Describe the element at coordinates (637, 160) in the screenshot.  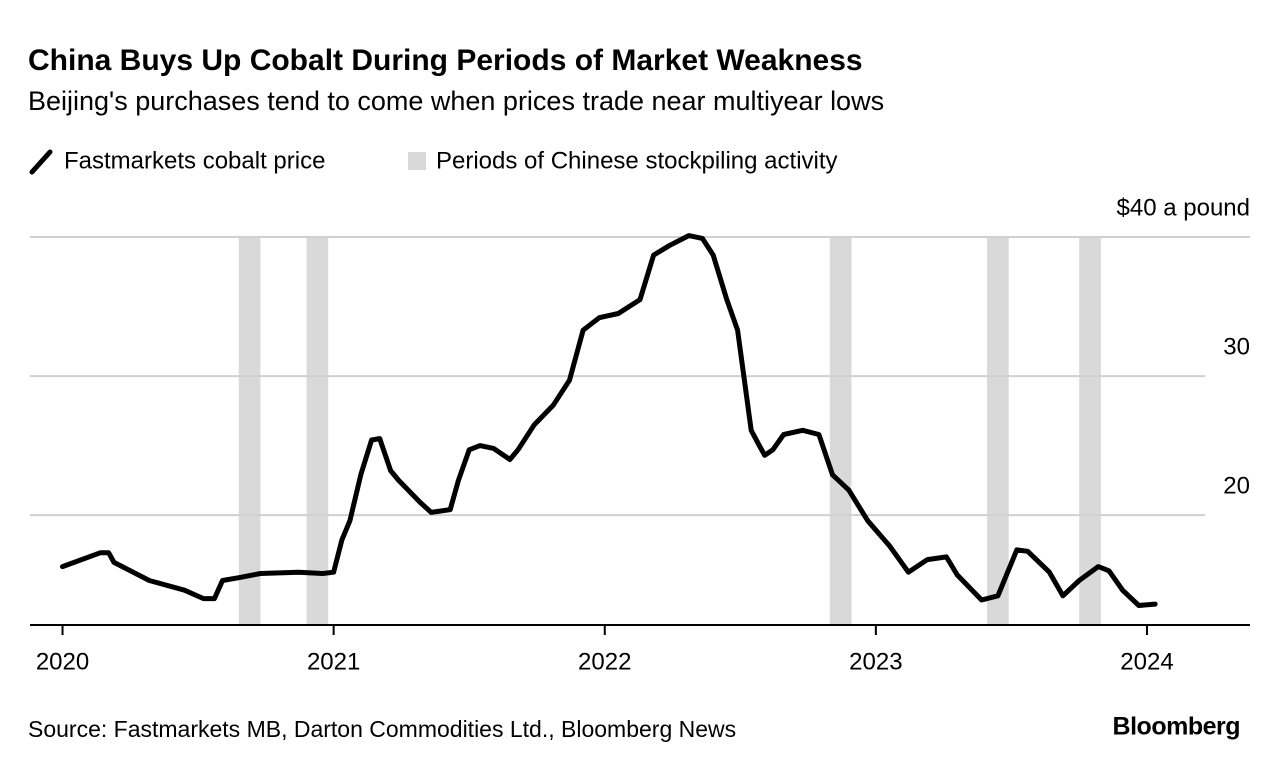
I see `legend-label: Periods of Chinese stockpiling activity` at that location.